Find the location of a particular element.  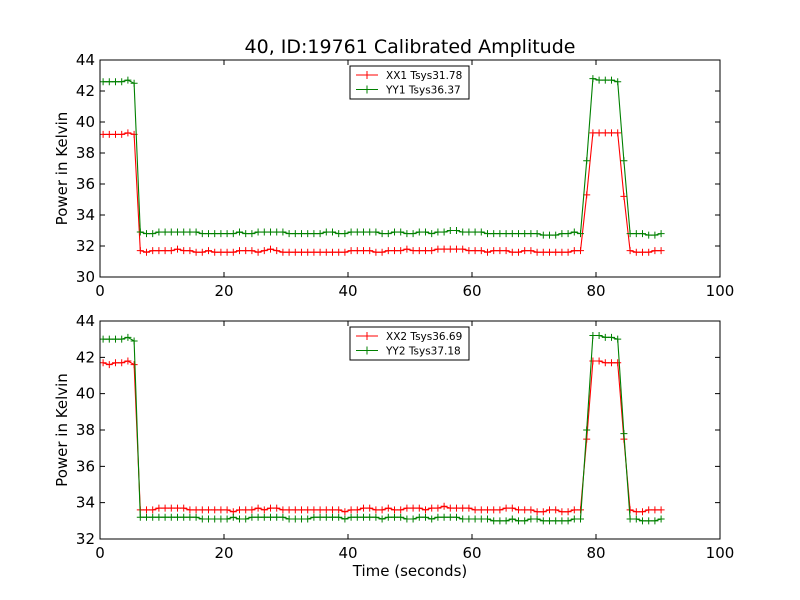

y-tick-label-0-1: 32 is located at coordinates (85, 246).